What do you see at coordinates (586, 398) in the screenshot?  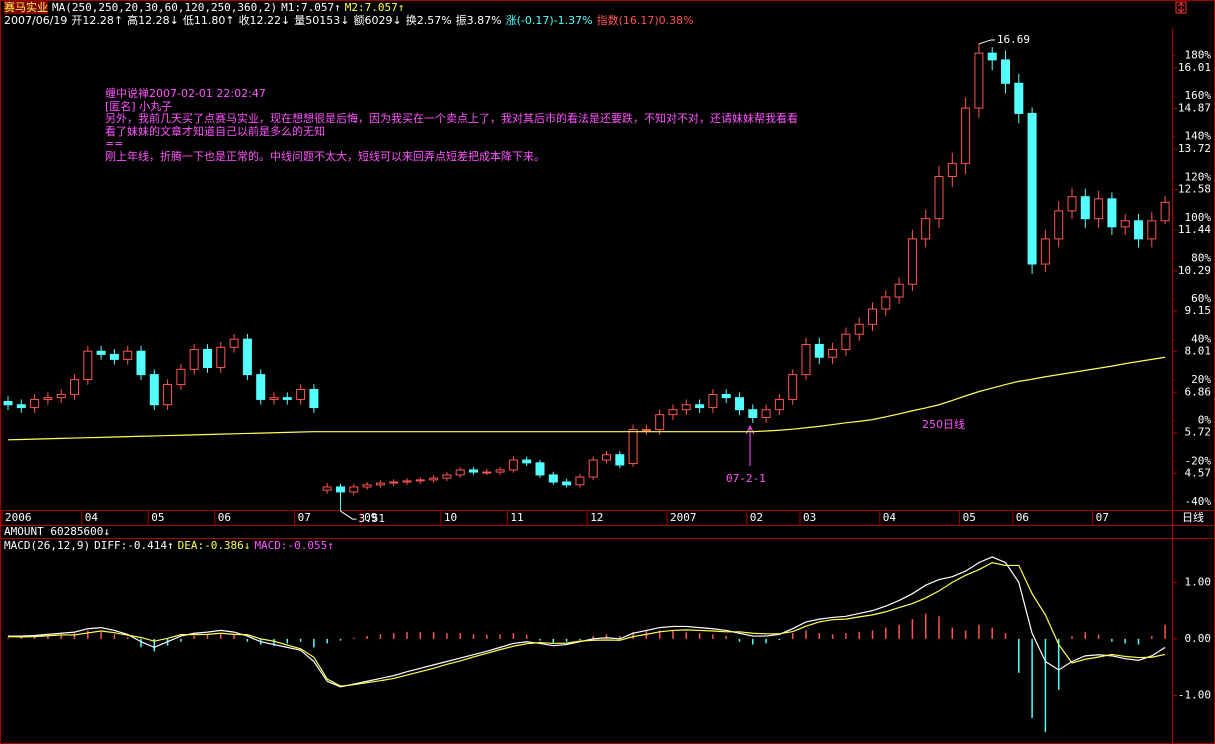 I see `ma-line` at bounding box center [586, 398].